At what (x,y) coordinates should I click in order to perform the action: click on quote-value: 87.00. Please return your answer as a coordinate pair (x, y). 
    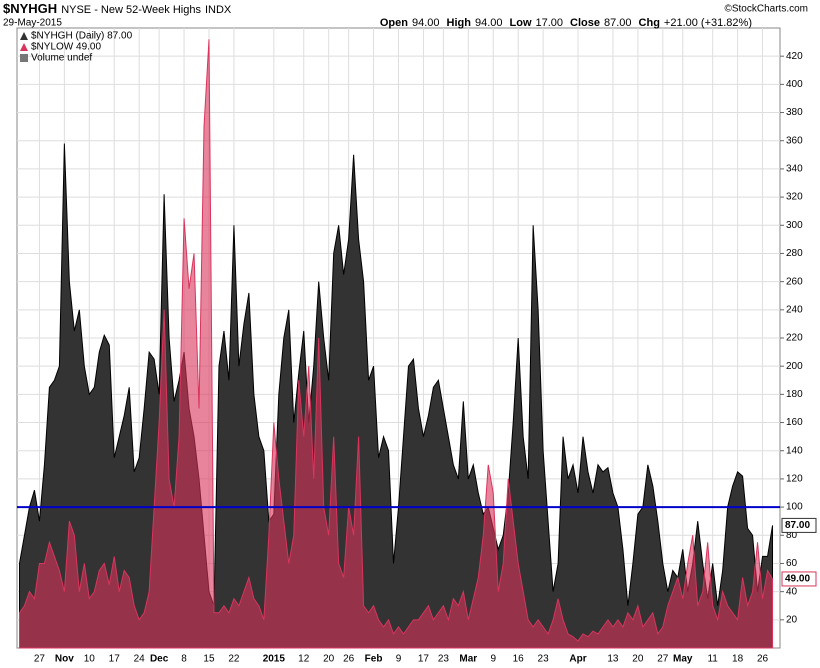
    Looking at the image, I should click on (618, 23).